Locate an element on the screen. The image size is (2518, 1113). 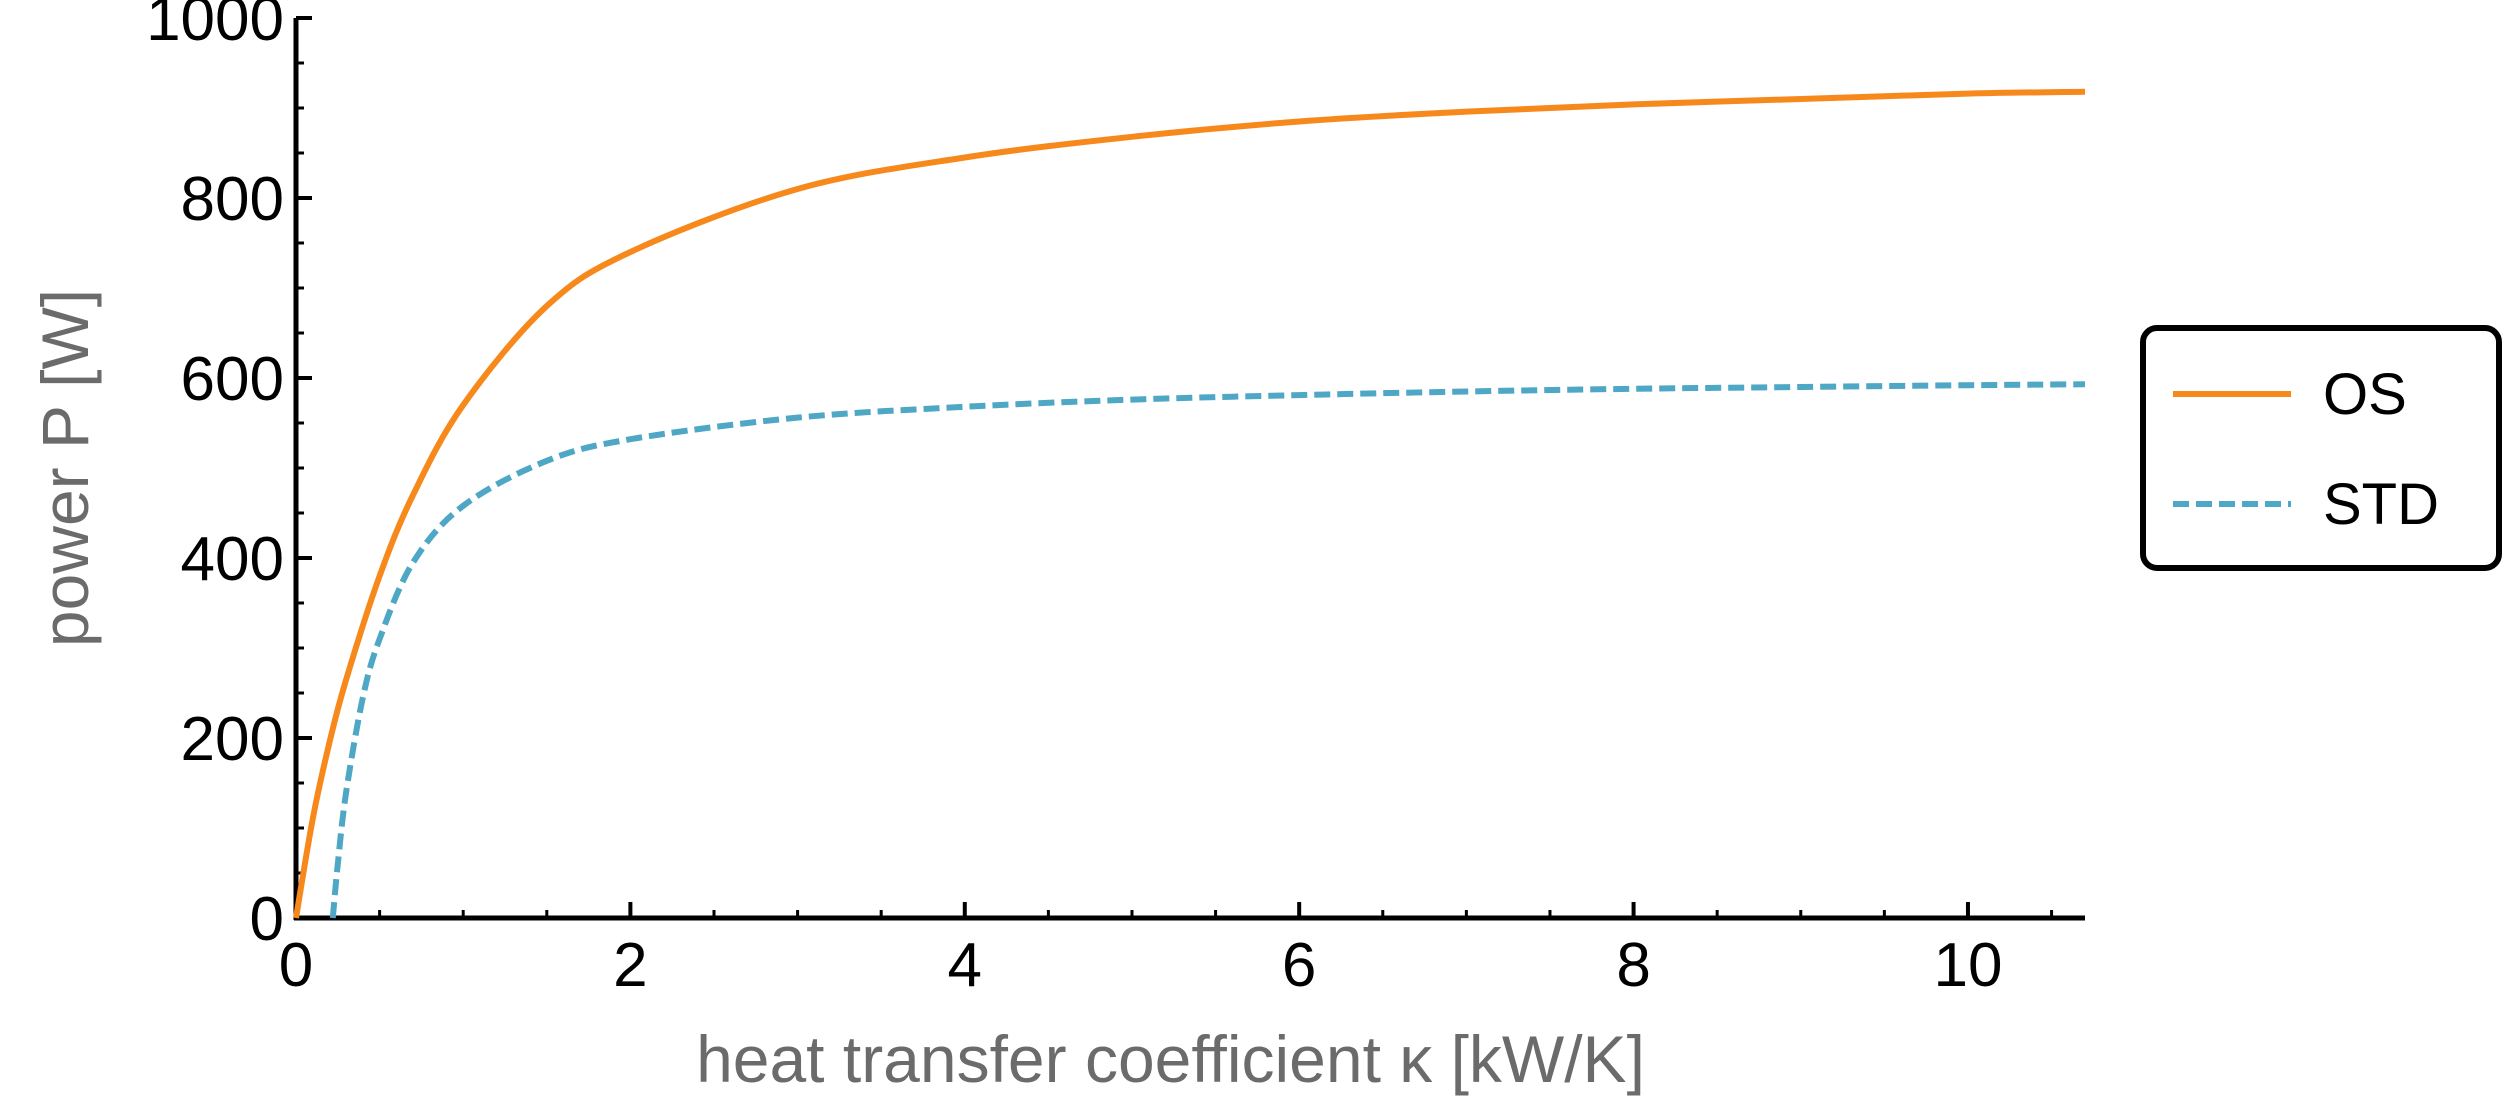
x-tick-label: 10 is located at coordinates (1967, 965).